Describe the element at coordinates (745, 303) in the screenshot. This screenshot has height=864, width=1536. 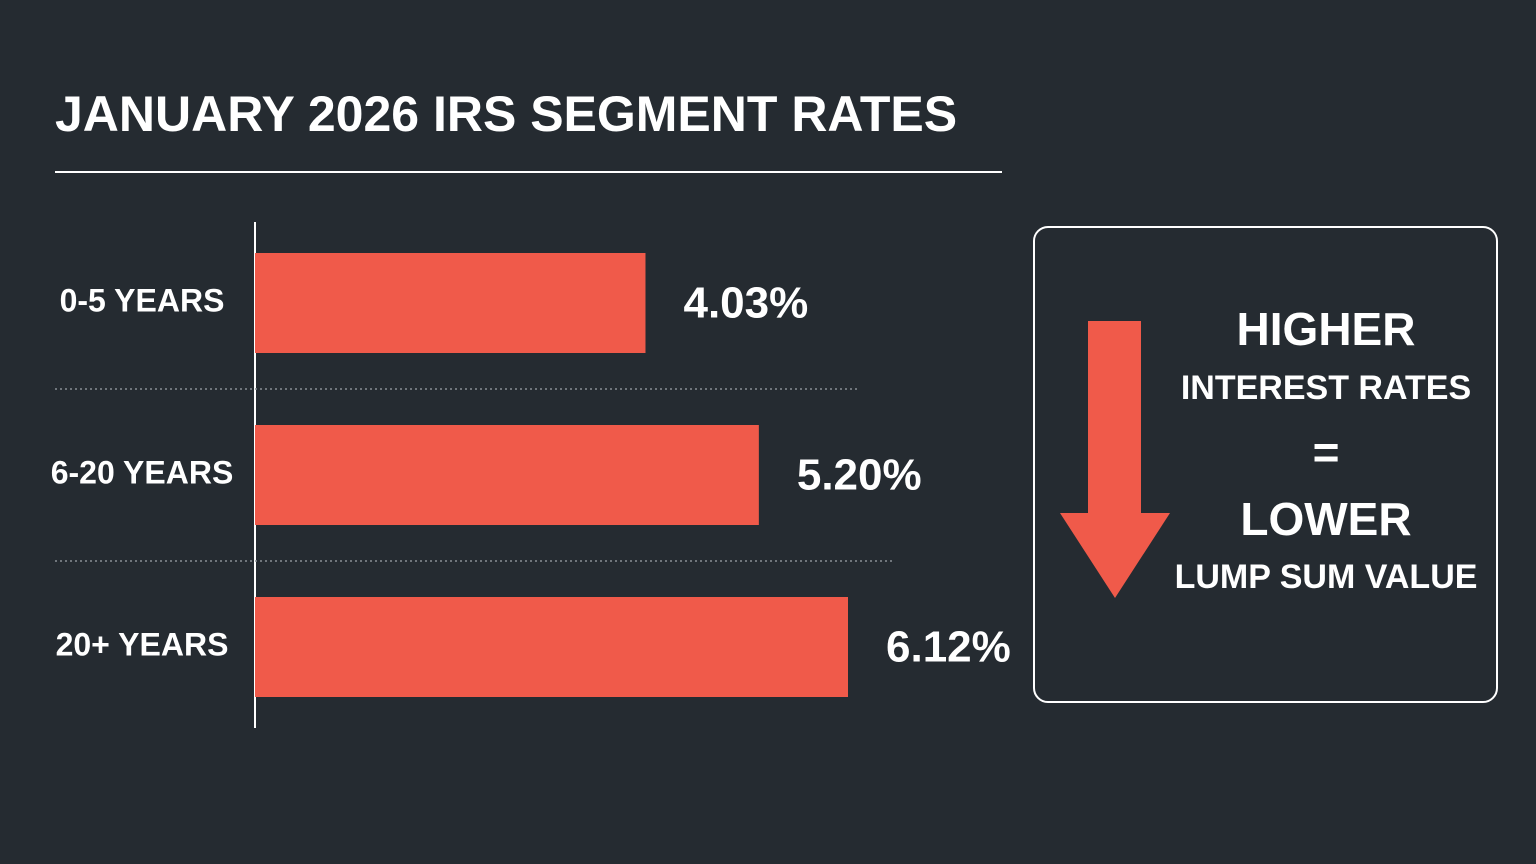
I see `value-label: 4.03%` at that location.